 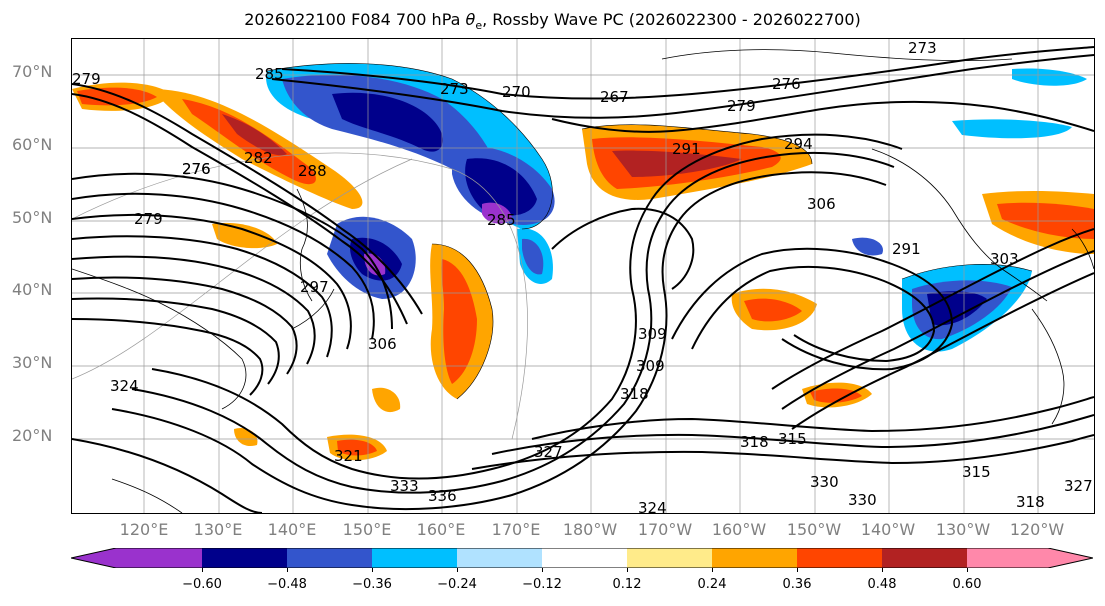 I want to click on contour-label: 306, so click(x=821, y=204).